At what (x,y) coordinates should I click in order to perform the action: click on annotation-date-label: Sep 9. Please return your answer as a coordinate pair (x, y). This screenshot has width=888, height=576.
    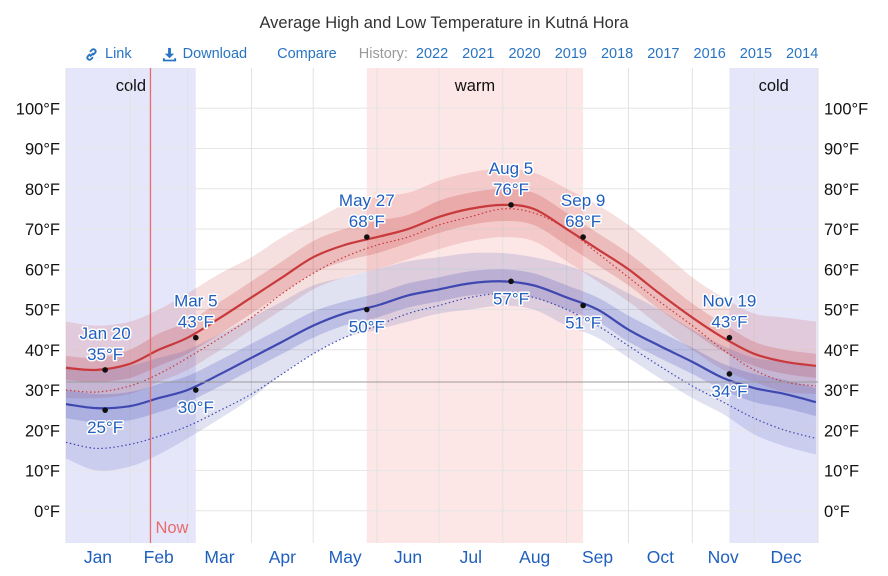
    Looking at the image, I should click on (583, 200).